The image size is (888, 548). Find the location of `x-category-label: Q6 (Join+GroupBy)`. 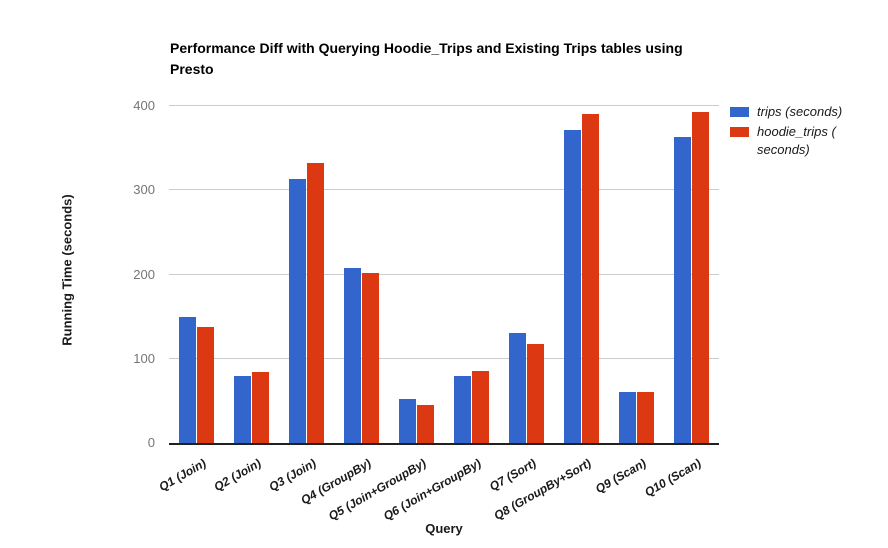

x-category-label: Q6 (Join+GroupBy) is located at coordinates (431, 489).